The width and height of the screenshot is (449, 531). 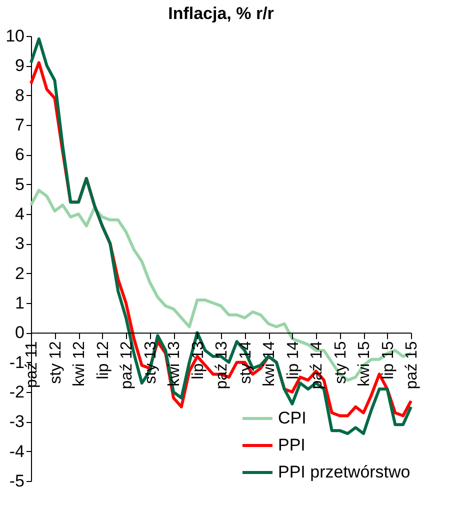 What do you see at coordinates (16, 422) in the screenshot?
I see `y-tick-label: -3` at bounding box center [16, 422].